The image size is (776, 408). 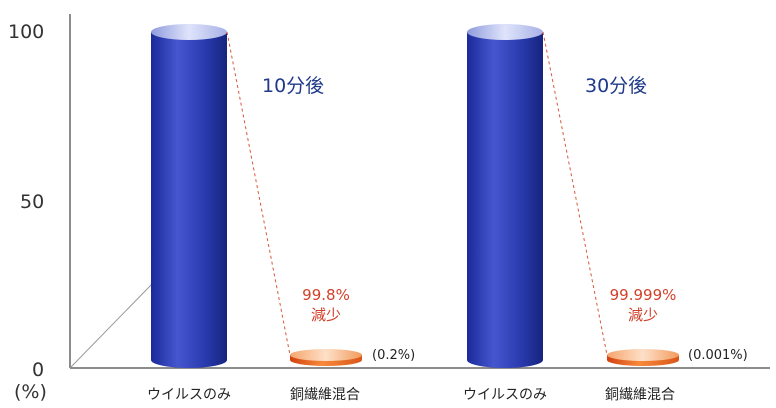 I want to click on perspective-line, so click(x=111, y=326).